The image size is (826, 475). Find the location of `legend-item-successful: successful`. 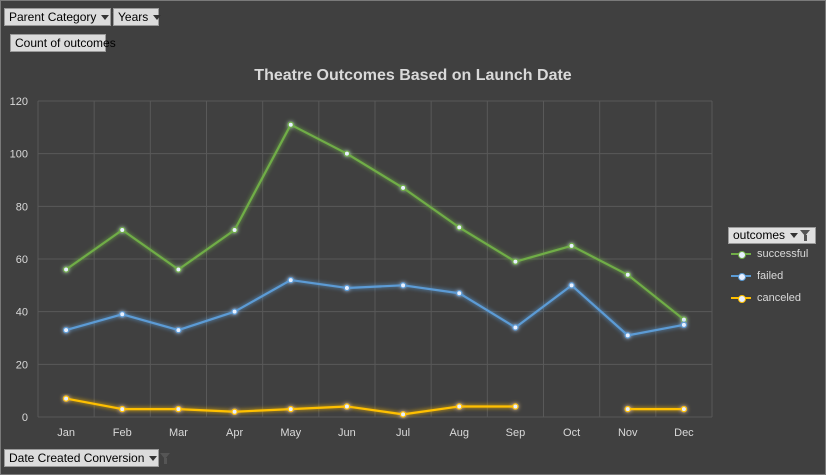

legend-item-successful: successful is located at coordinates (769, 254).